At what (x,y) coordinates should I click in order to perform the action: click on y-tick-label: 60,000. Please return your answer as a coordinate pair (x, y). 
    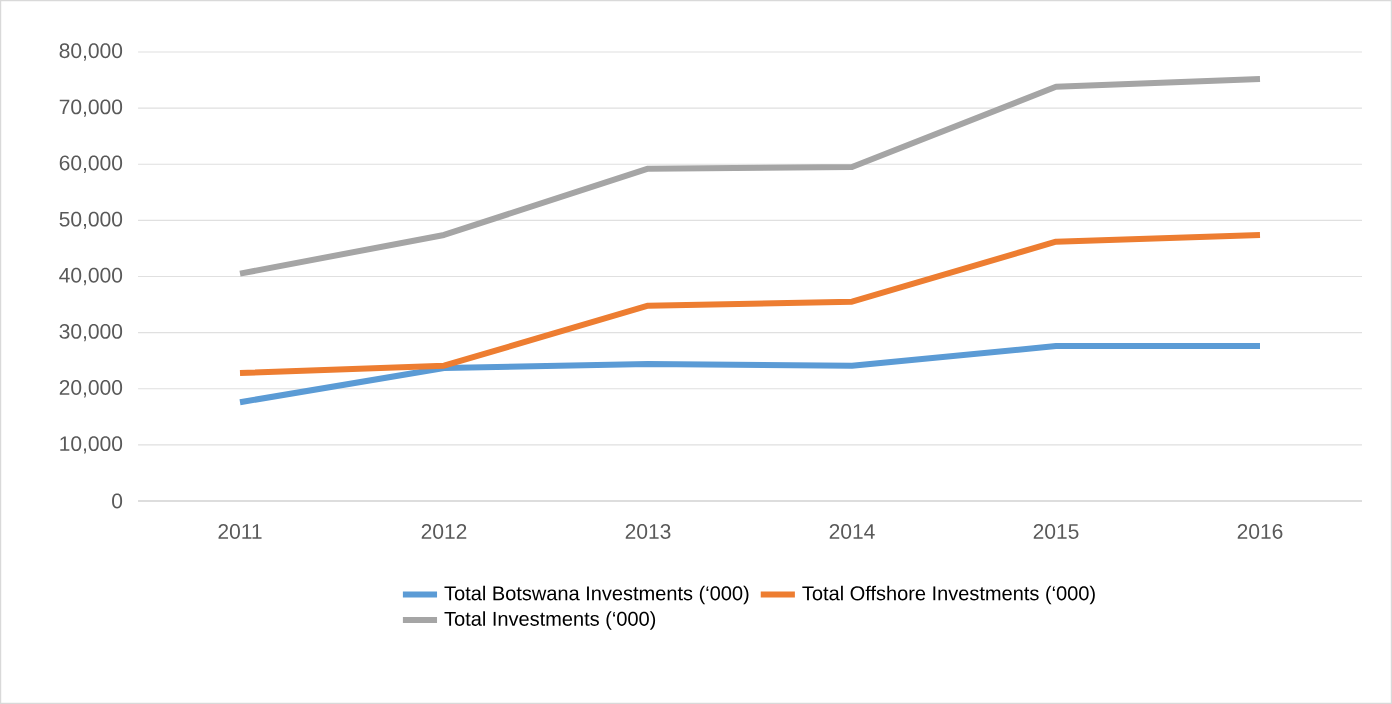
    Looking at the image, I should click on (91, 164).